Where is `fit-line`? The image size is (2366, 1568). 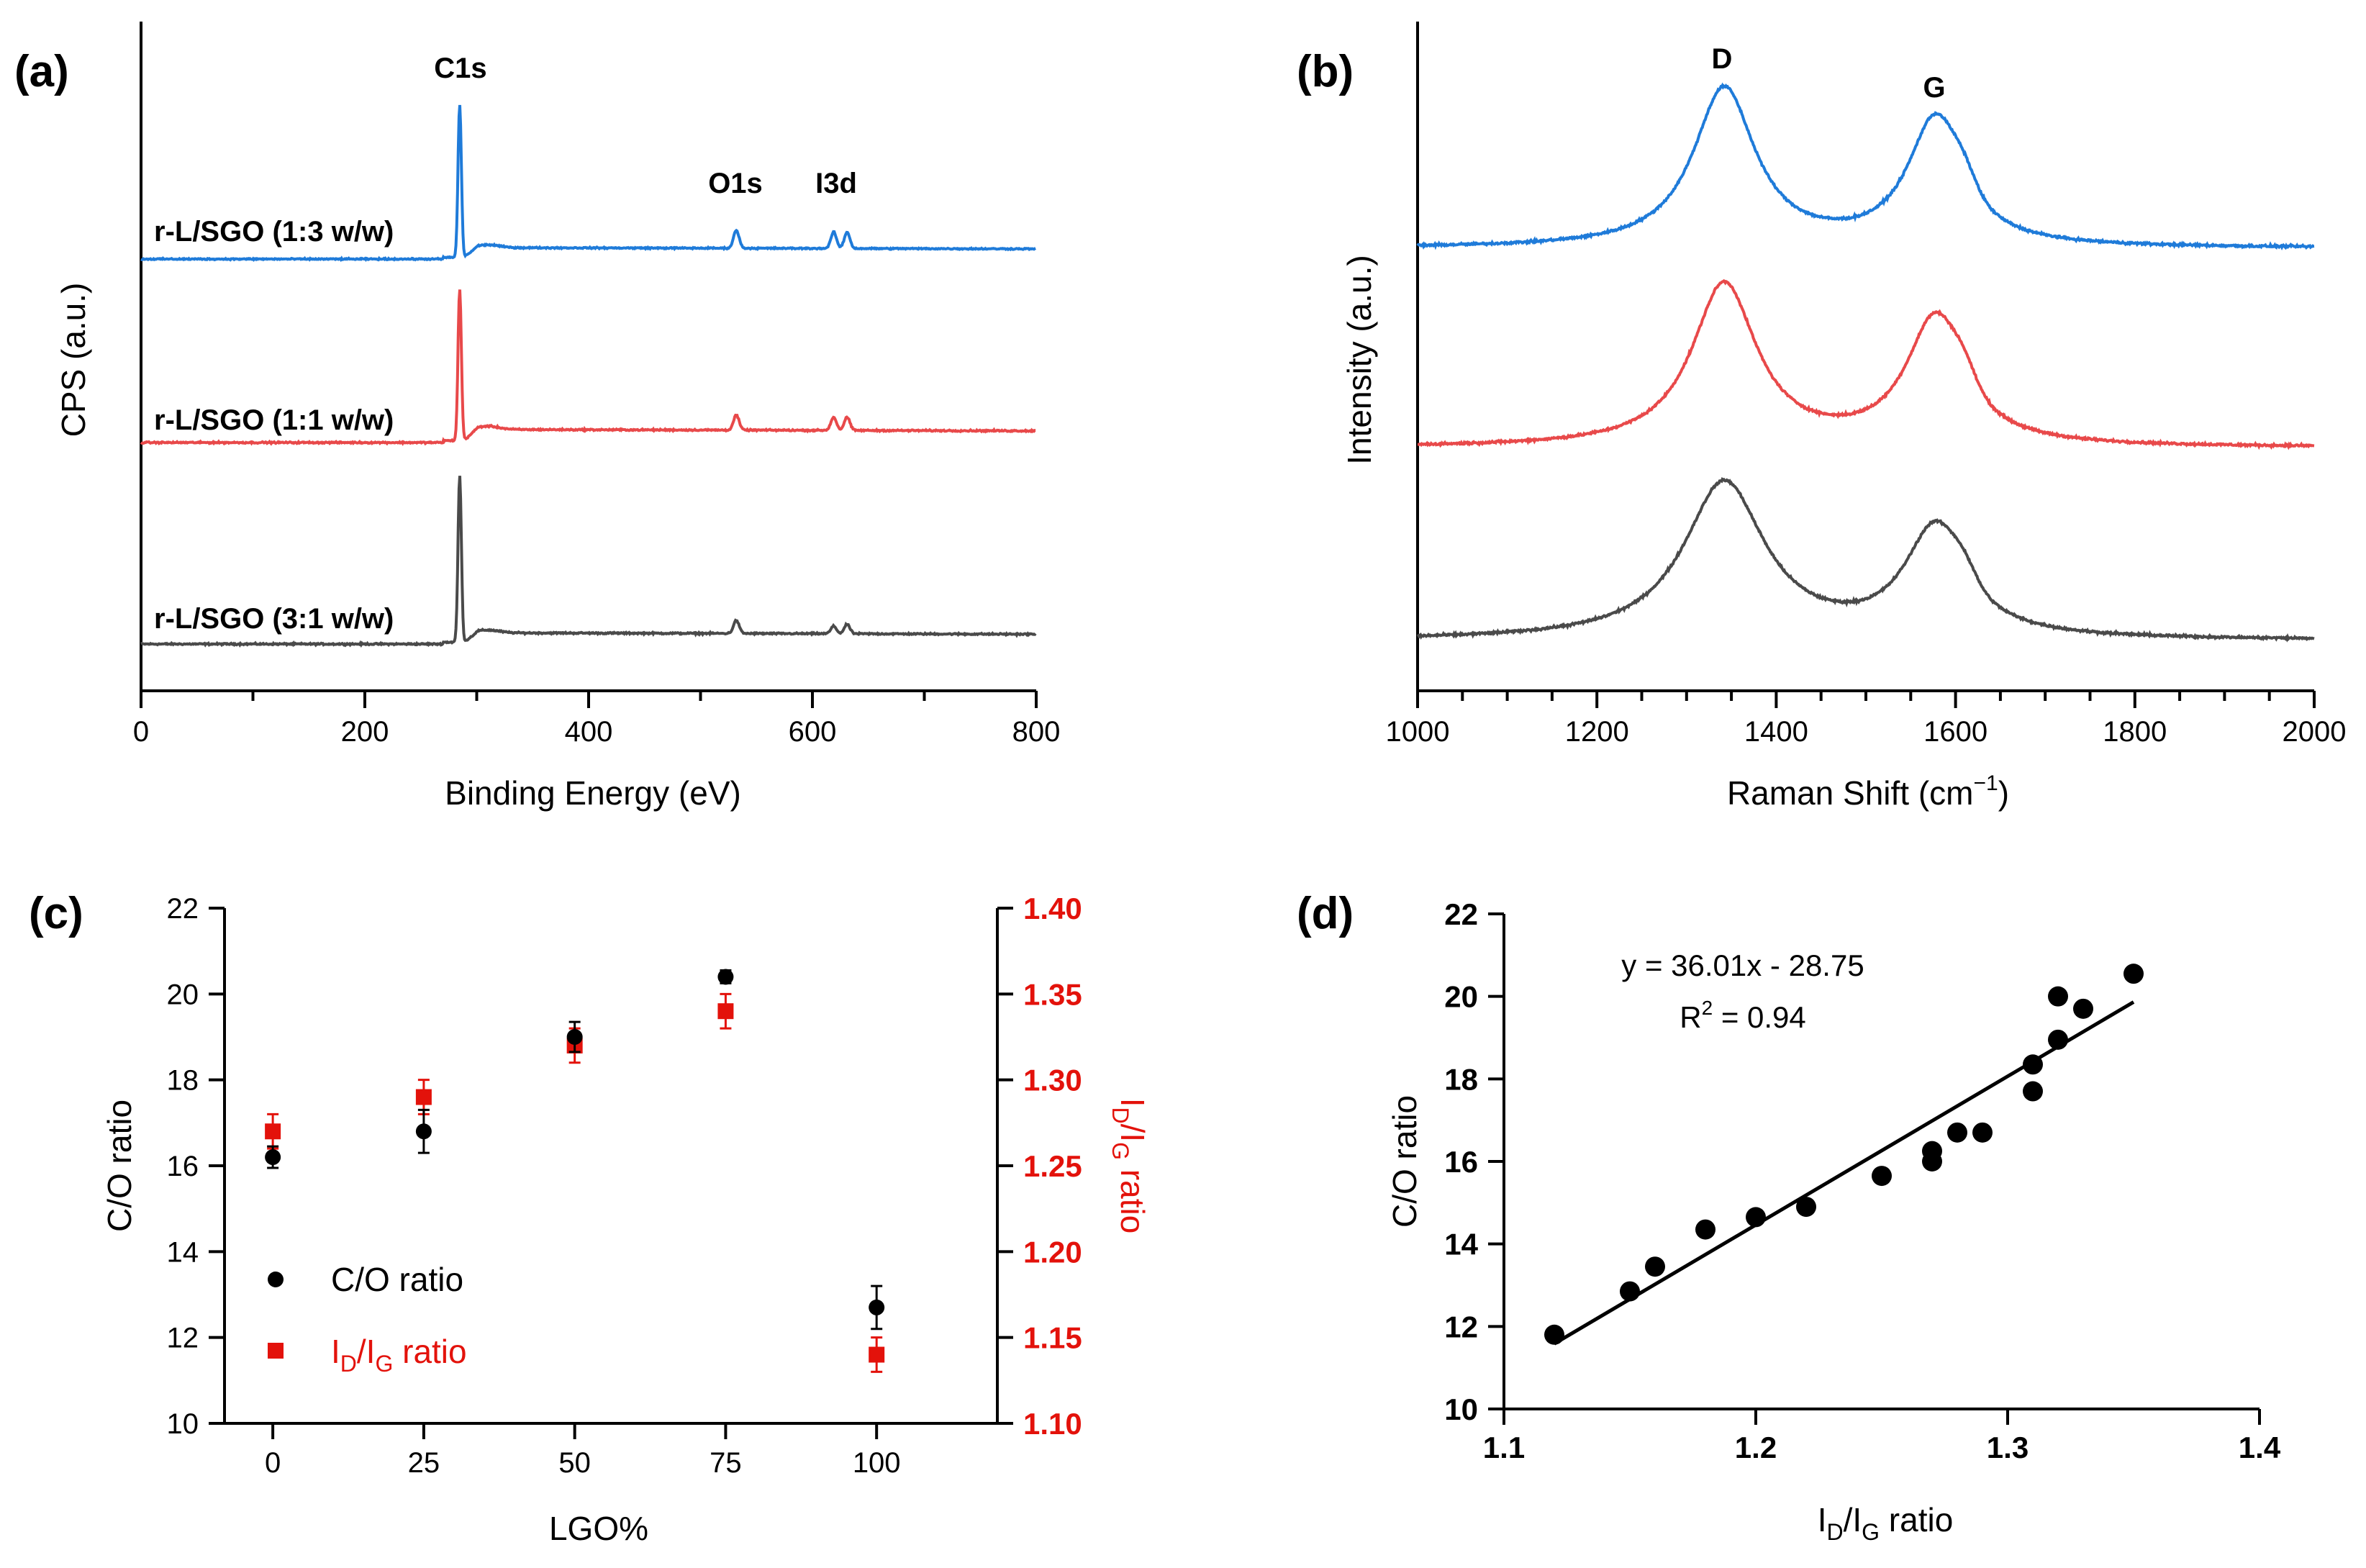 fit-line is located at coordinates (1844, 1173).